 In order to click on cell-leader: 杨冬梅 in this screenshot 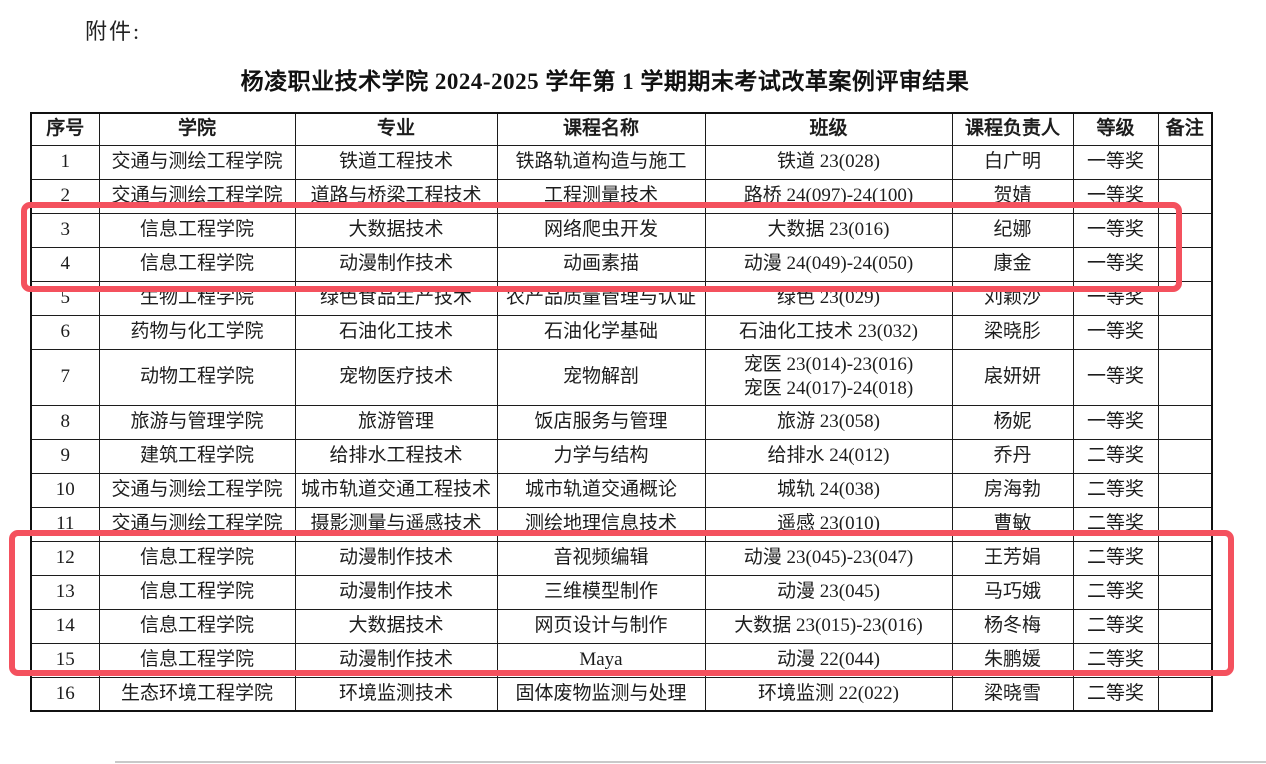, I will do `click(1012, 626)`.